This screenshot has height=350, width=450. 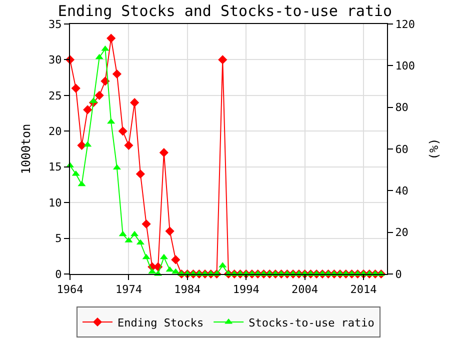 I want to click on x-tick-label: 1974, so click(x=128, y=289).